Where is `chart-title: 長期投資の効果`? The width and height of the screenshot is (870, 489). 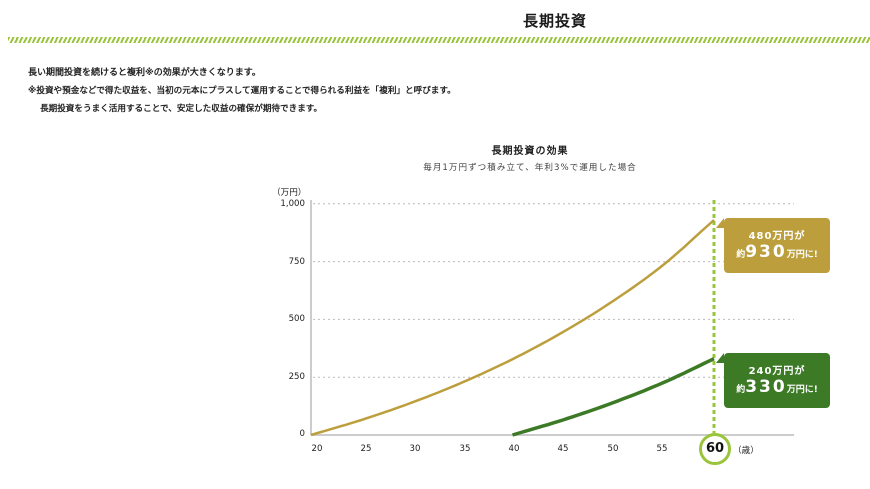
chart-title: 長期投資の効果 is located at coordinates (530, 151).